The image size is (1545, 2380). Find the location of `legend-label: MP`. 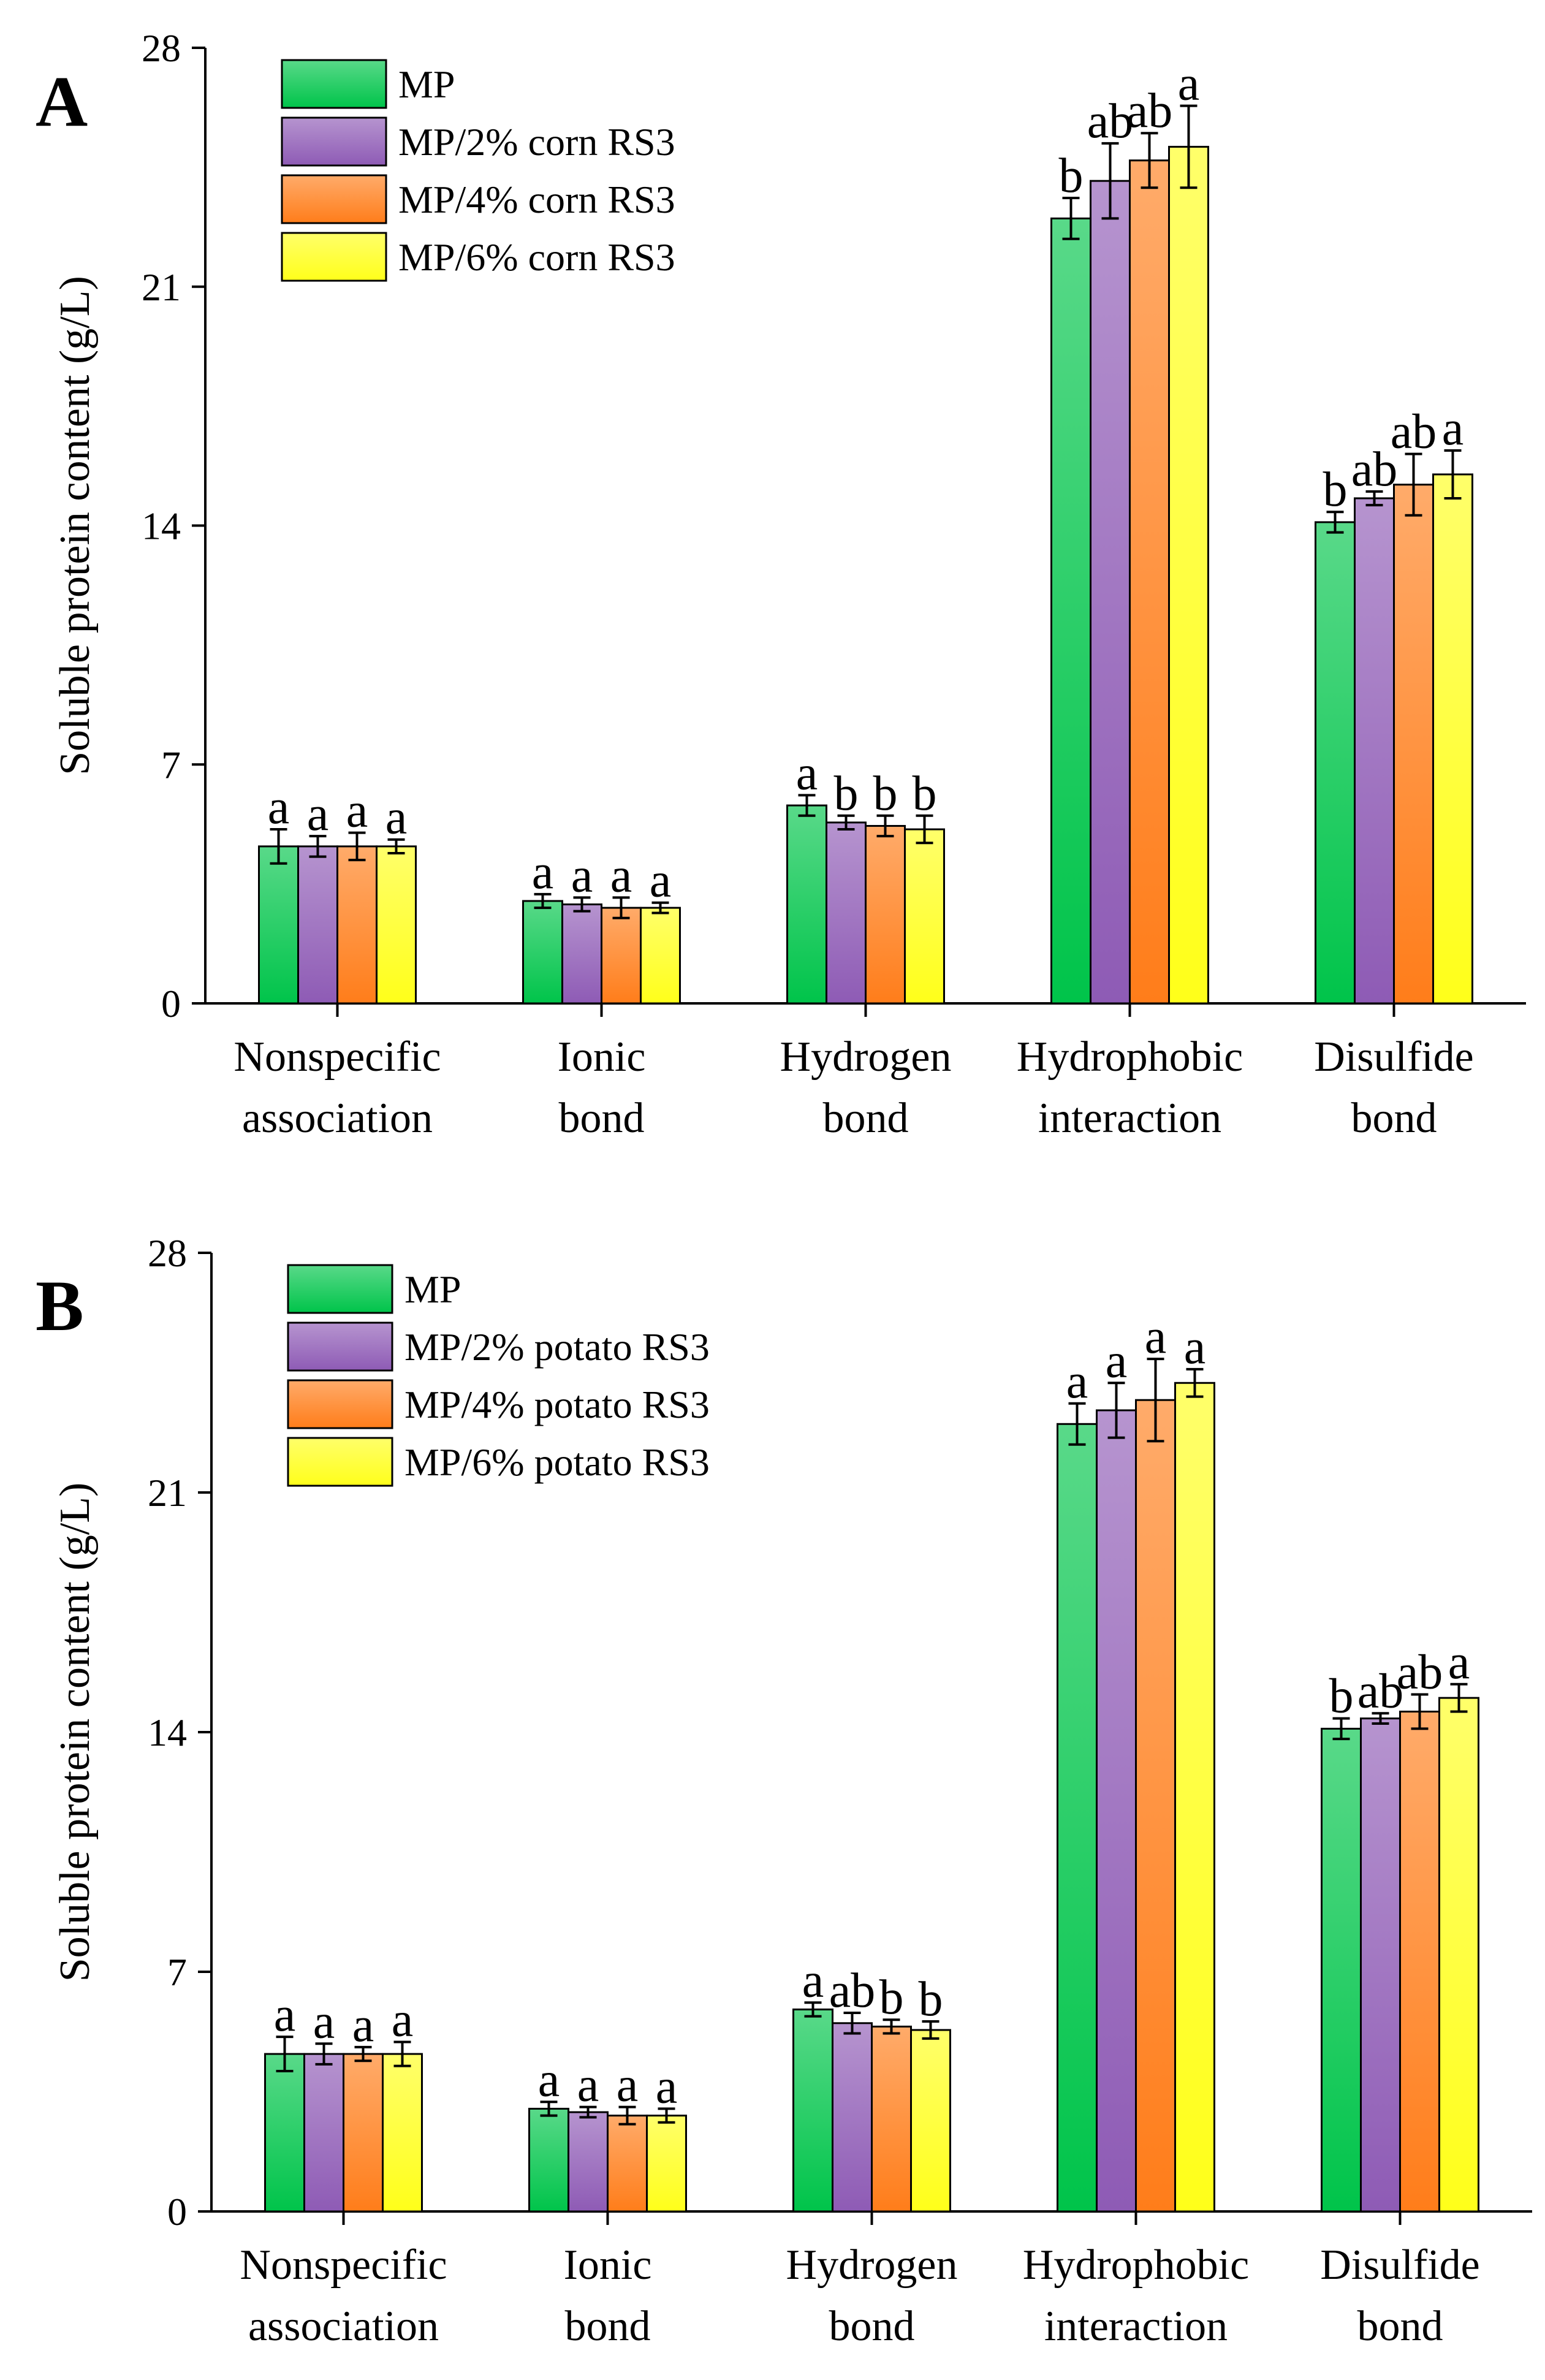

legend-label: MP is located at coordinates (433, 1289).